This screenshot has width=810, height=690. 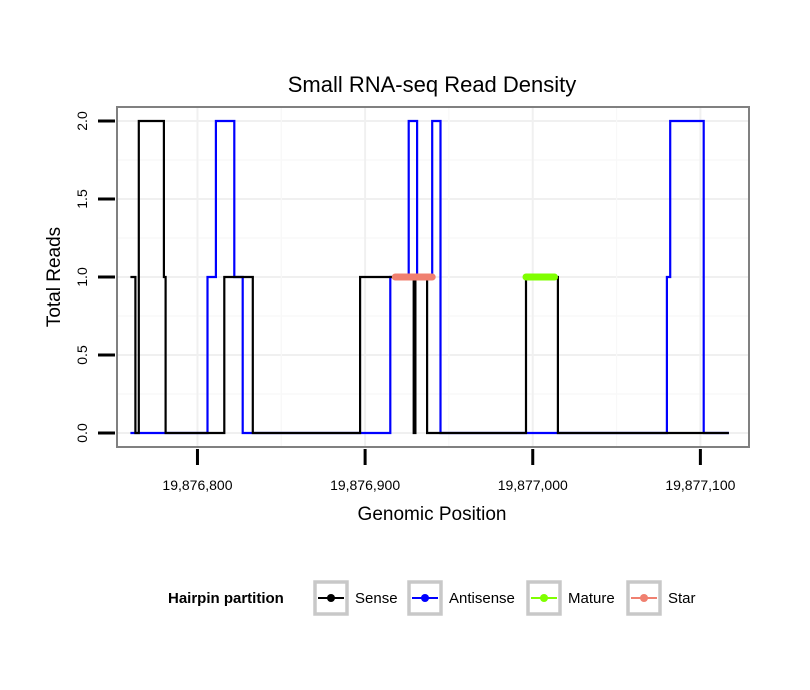 What do you see at coordinates (82, 199) in the screenshot?
I see `y-tick-label: 1.5` at bounding box center [82, 199].